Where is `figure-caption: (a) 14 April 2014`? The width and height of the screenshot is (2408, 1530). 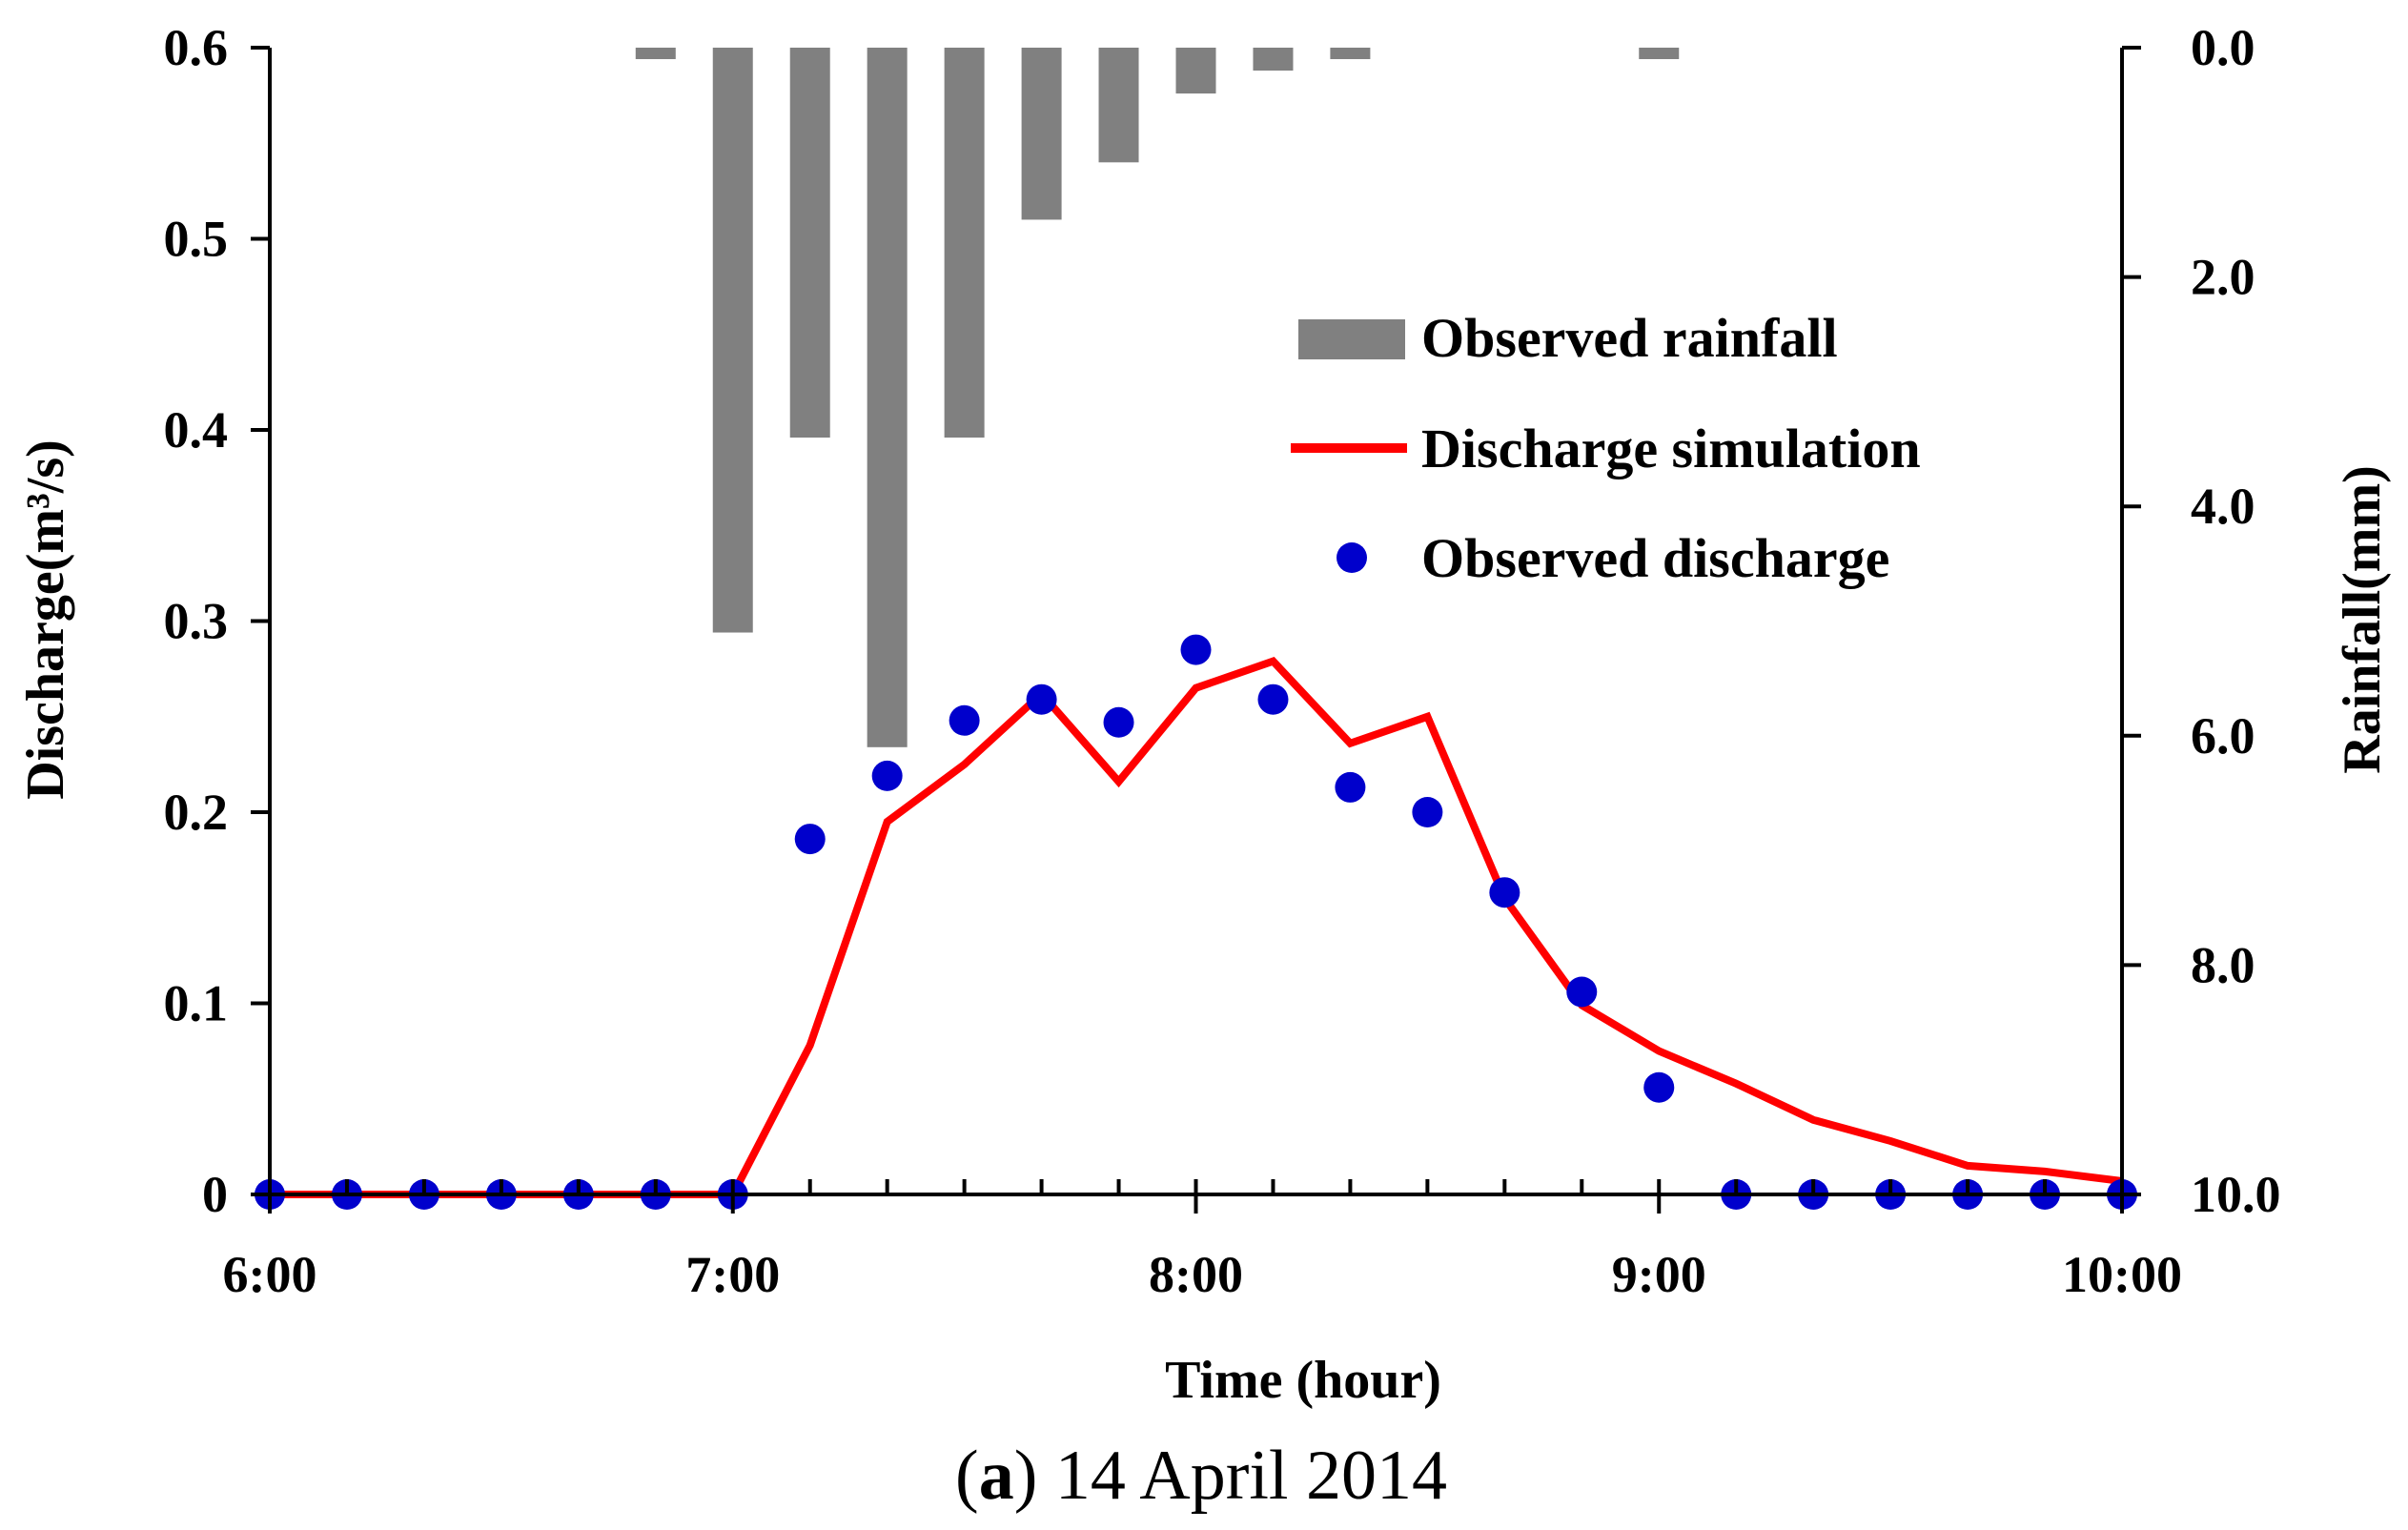
figure-caption: (a) 14 April 2014 is located at coordinates (1201, 1476).